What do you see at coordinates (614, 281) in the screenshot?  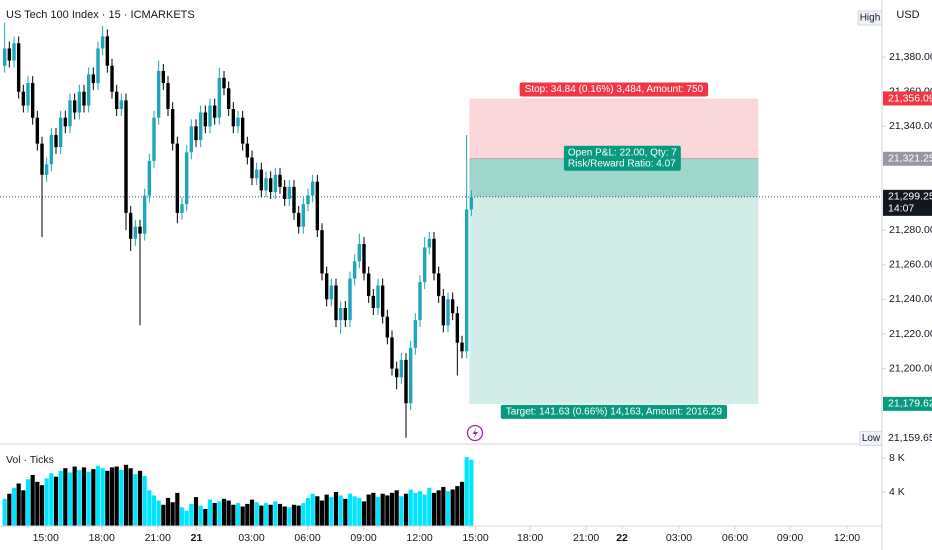 I see `target-zone` at bounding box center [614, 281].